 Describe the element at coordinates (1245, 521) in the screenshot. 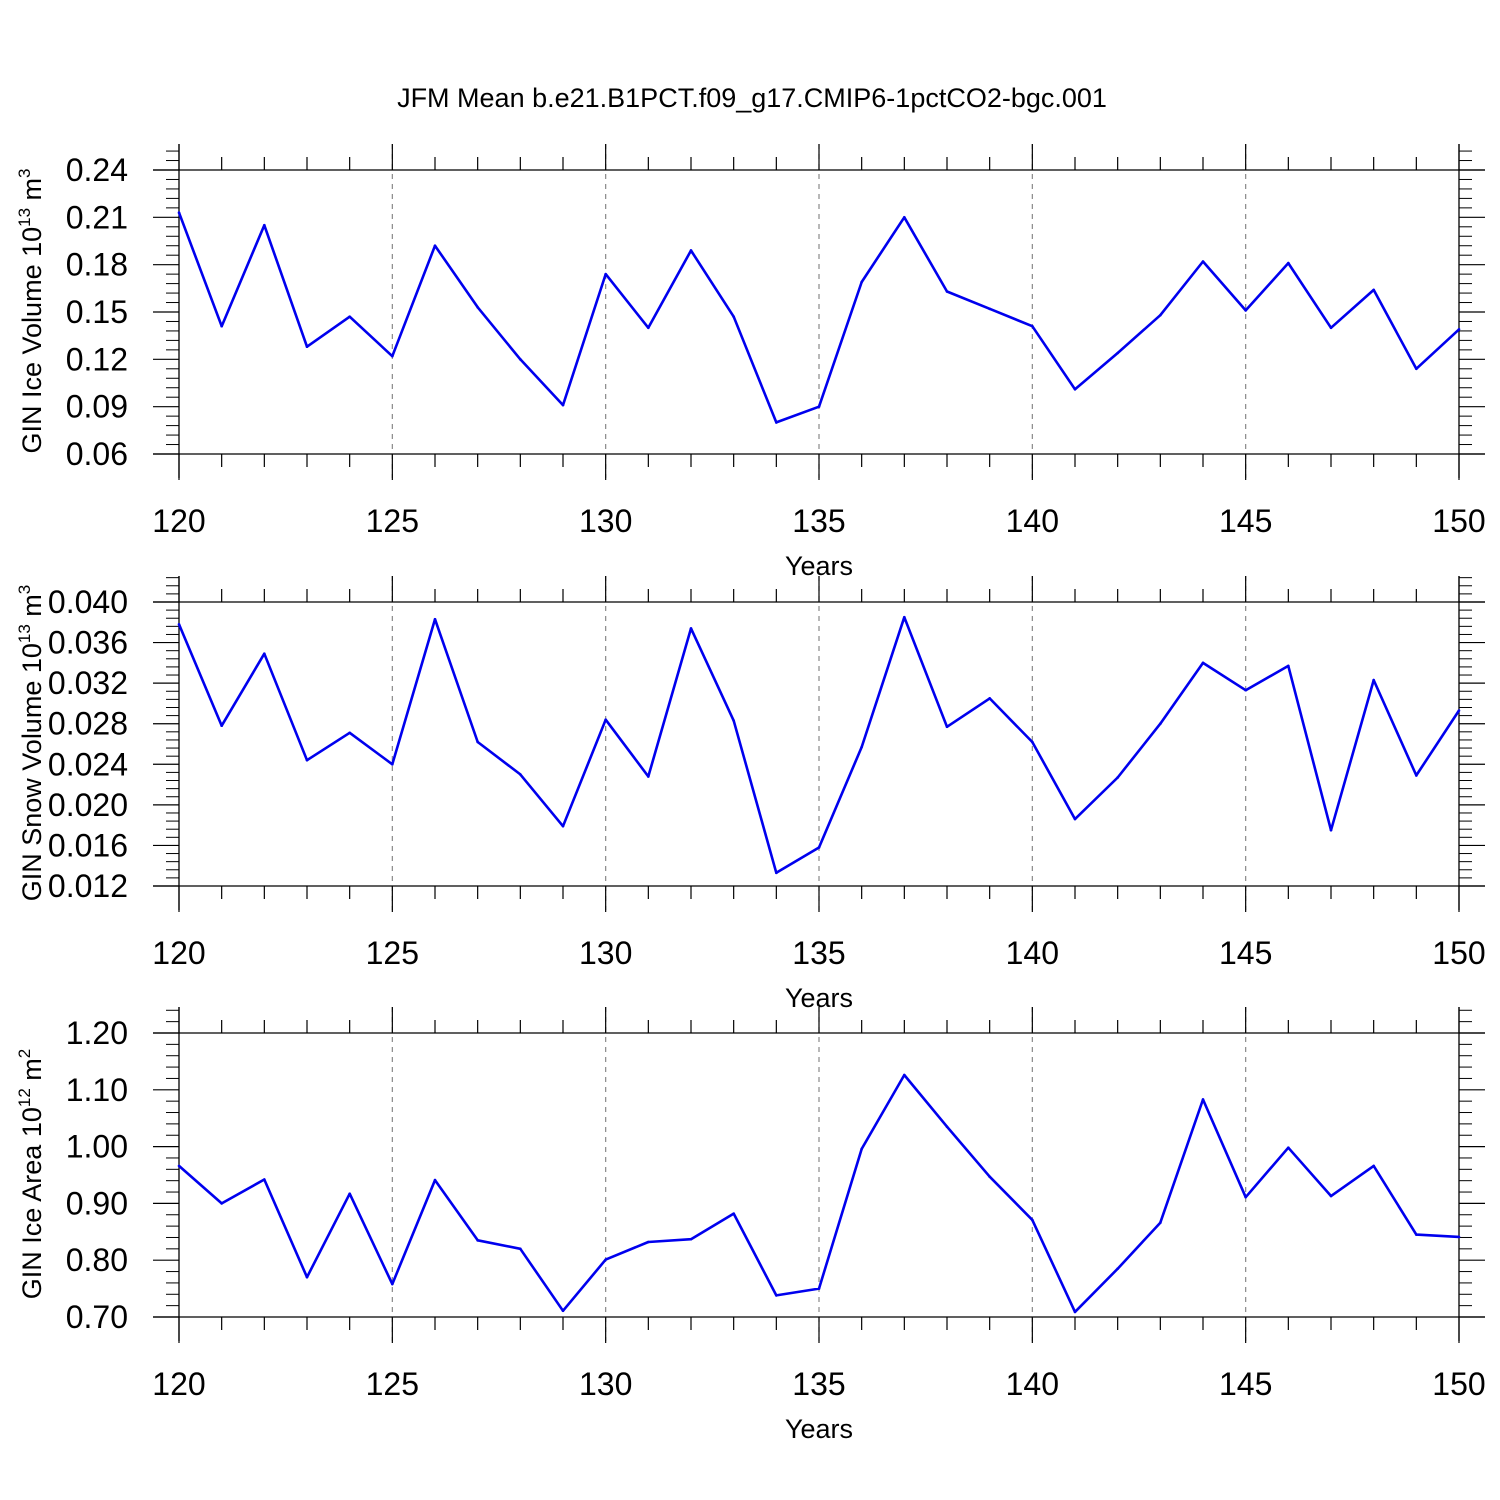

I see `x-tick-label: 145` at that location.